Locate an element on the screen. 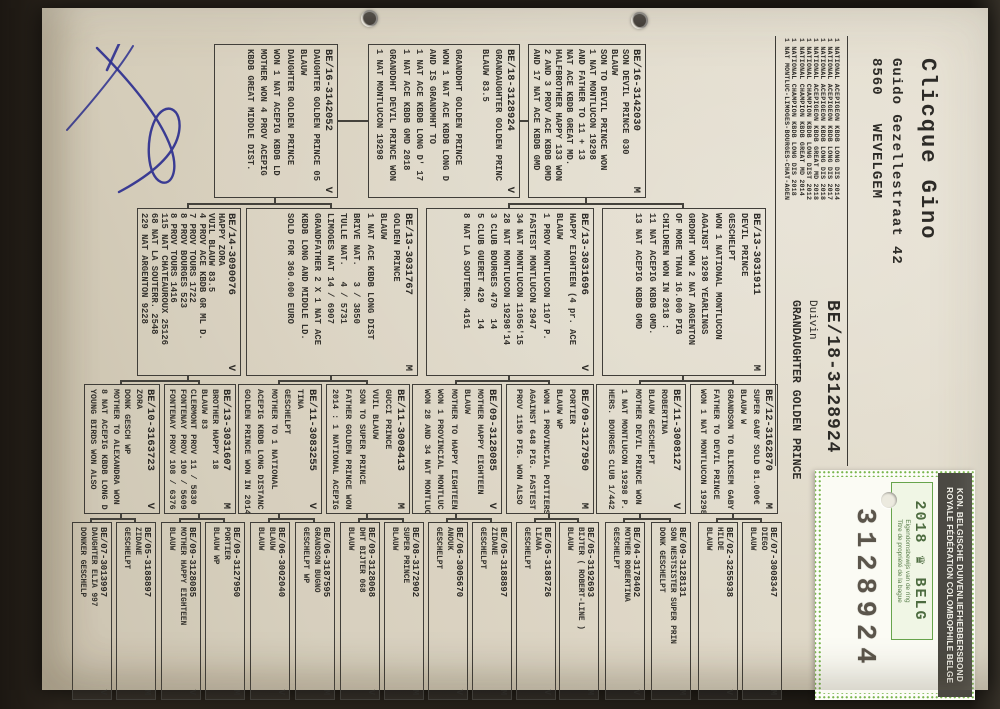  box-text-line: GOLDEN PRINCE is located at coordinates (396, 247).